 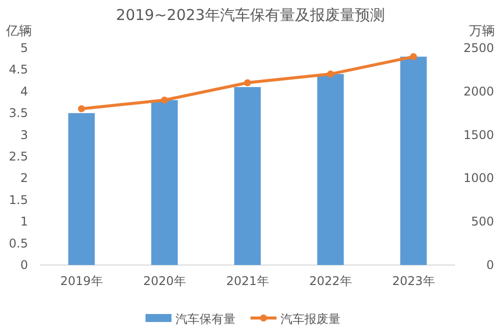 What do you see at coordinates (24, 221) in the screenshot?
I see `ytick: 1` at bounding box center [24, 221].